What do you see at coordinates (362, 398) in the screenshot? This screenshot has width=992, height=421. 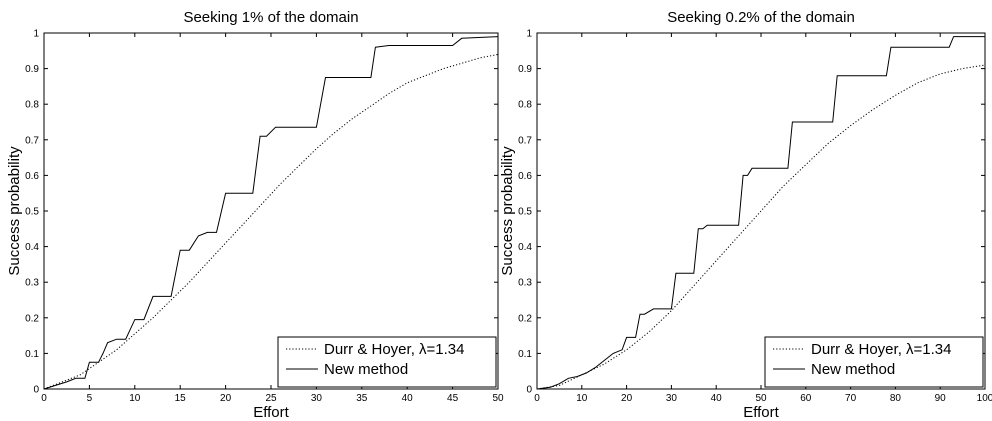 I see `x-tick-label: 35` at bounding box center [362, 398].